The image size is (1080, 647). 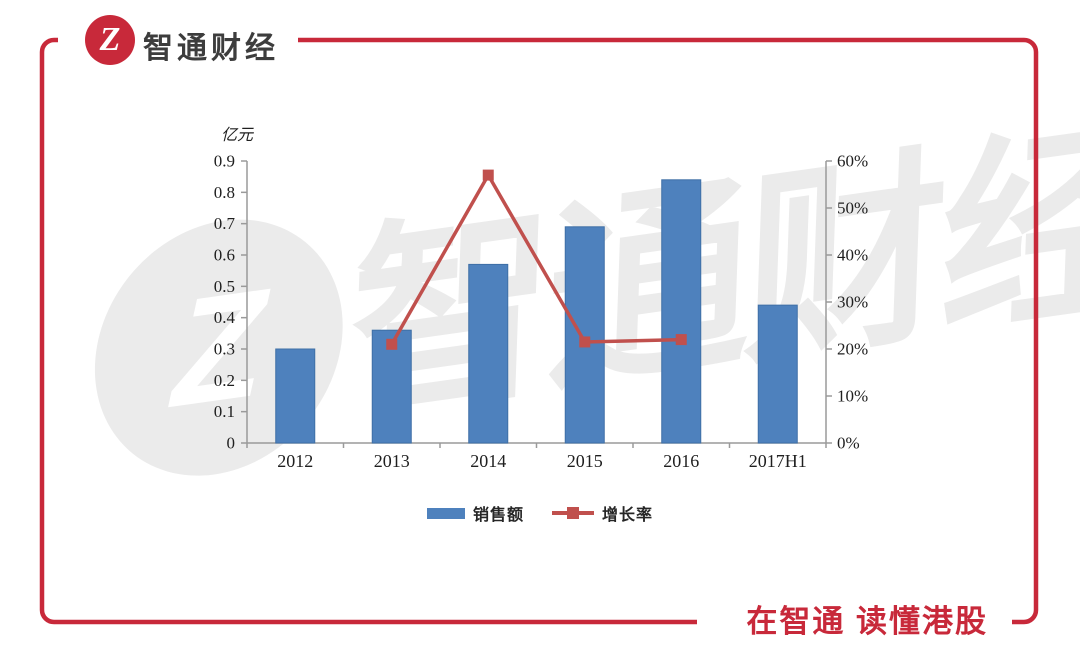 What do you see at coordinates (224, 411) in the screenshot?
I see `left-axis-tick-label: 0.1` at bounding box center [224, 411].